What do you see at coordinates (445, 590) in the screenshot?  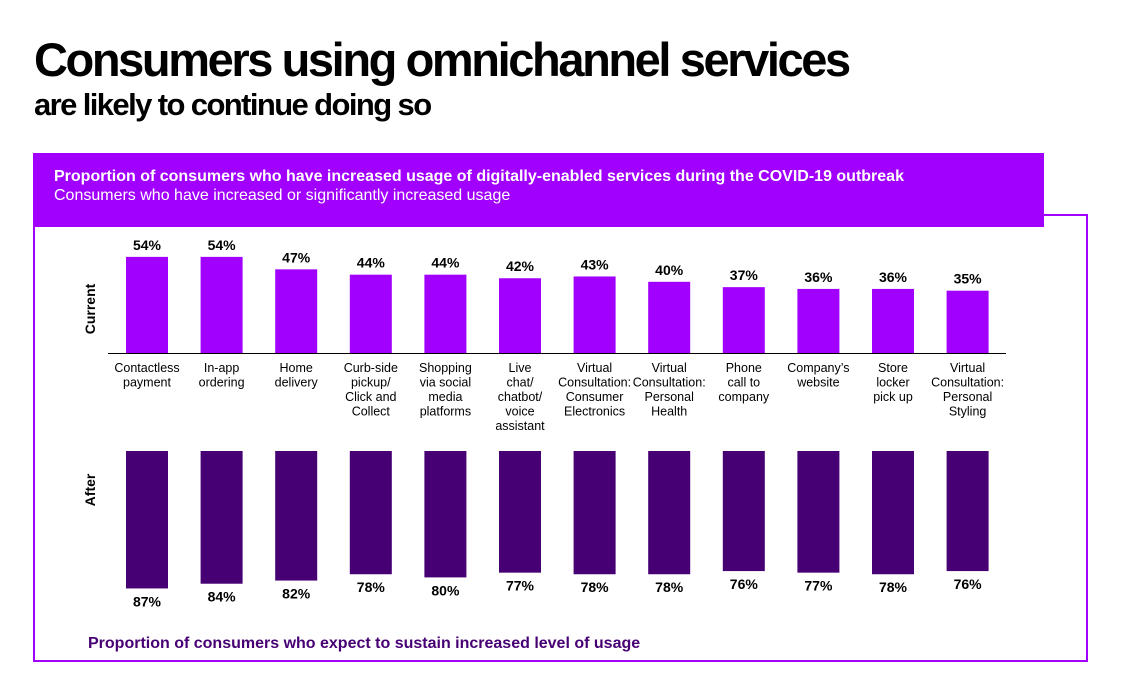 I see `data-label-after: 80%` at bounding box center [445, 590].